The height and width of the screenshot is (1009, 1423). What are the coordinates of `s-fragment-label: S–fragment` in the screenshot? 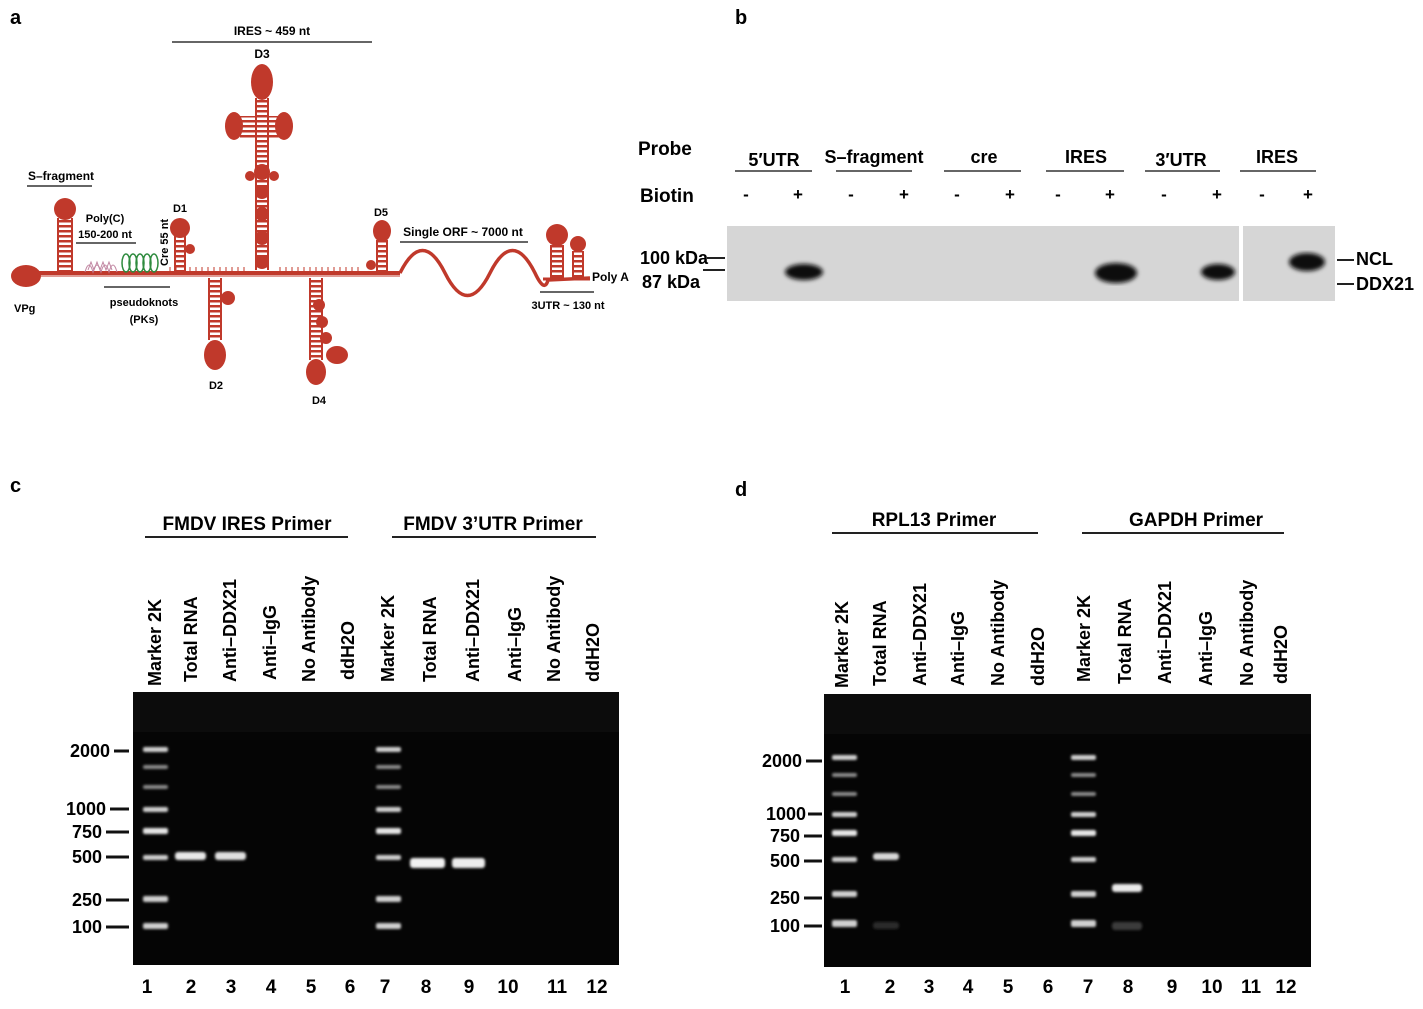 It's located at (61, 176).